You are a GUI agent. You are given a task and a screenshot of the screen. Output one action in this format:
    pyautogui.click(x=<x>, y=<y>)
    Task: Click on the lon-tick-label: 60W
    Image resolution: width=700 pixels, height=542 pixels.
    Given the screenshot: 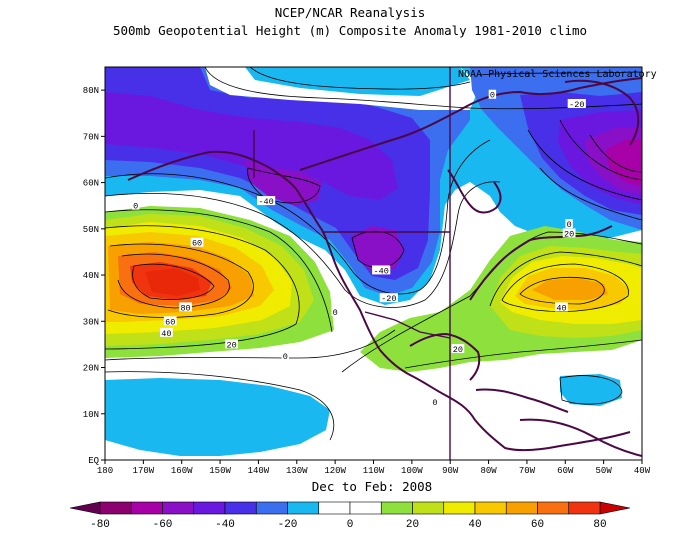 What is the action you would take?
    pyautogui.click(x=565, y=471)
    